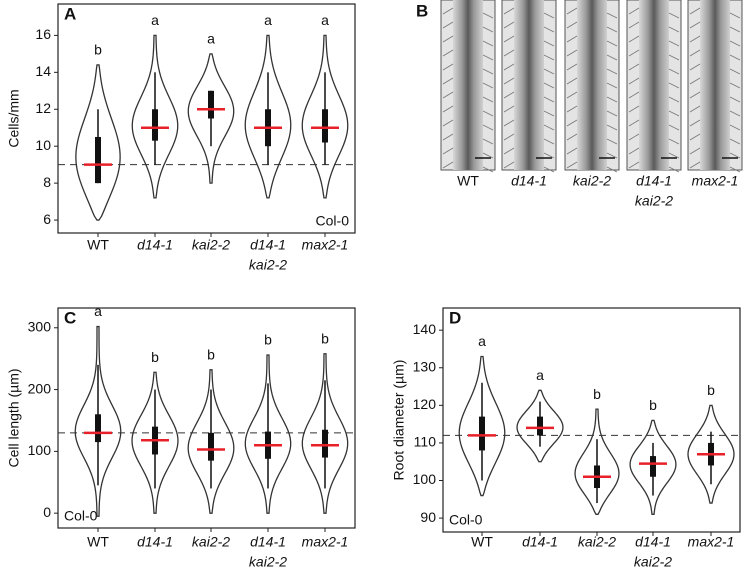 The height and width of the screenshot is (572, 744). I want to click on y-tick-label: 130, so click(425, 366).